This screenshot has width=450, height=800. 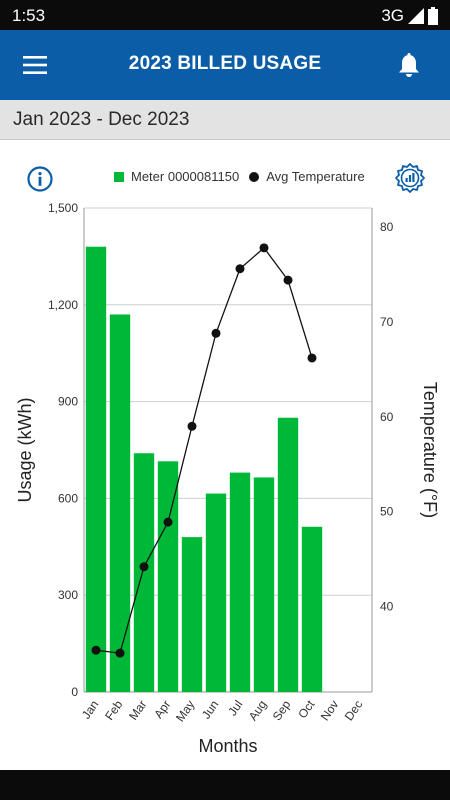 What do you see at coordinates (282, 710) in the screenshot?
I see `x-tick-label: Sep` at bounding box center [282, 710].